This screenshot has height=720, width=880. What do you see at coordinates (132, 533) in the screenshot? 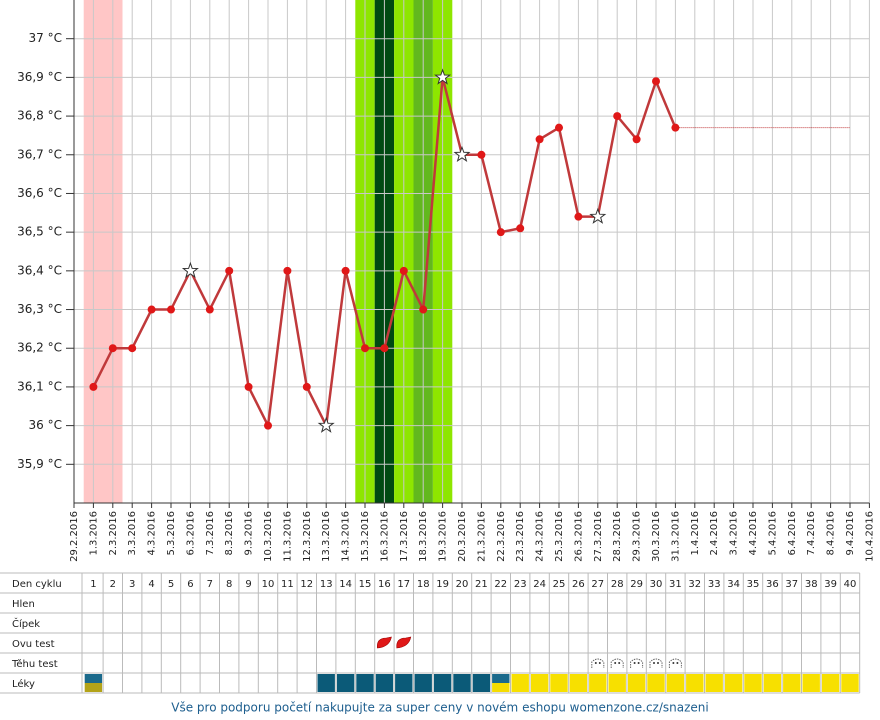
I see `x-tick-label: 3.3.2016` at bounding box center [132, 533].